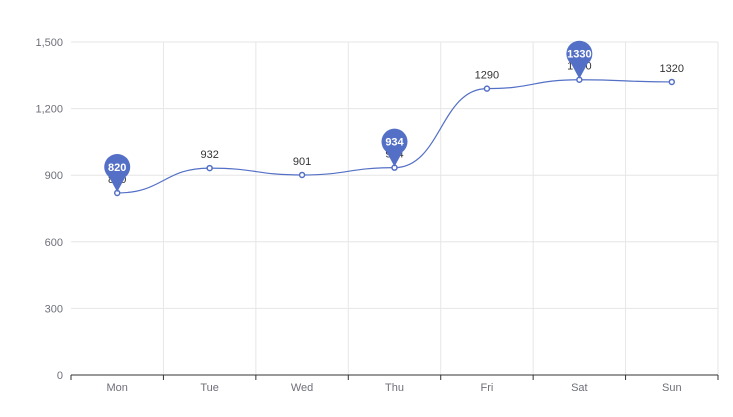  Describe the element at coordinates (60, 376) in the screenshot. I see `y-tick-label: 0` at that location.